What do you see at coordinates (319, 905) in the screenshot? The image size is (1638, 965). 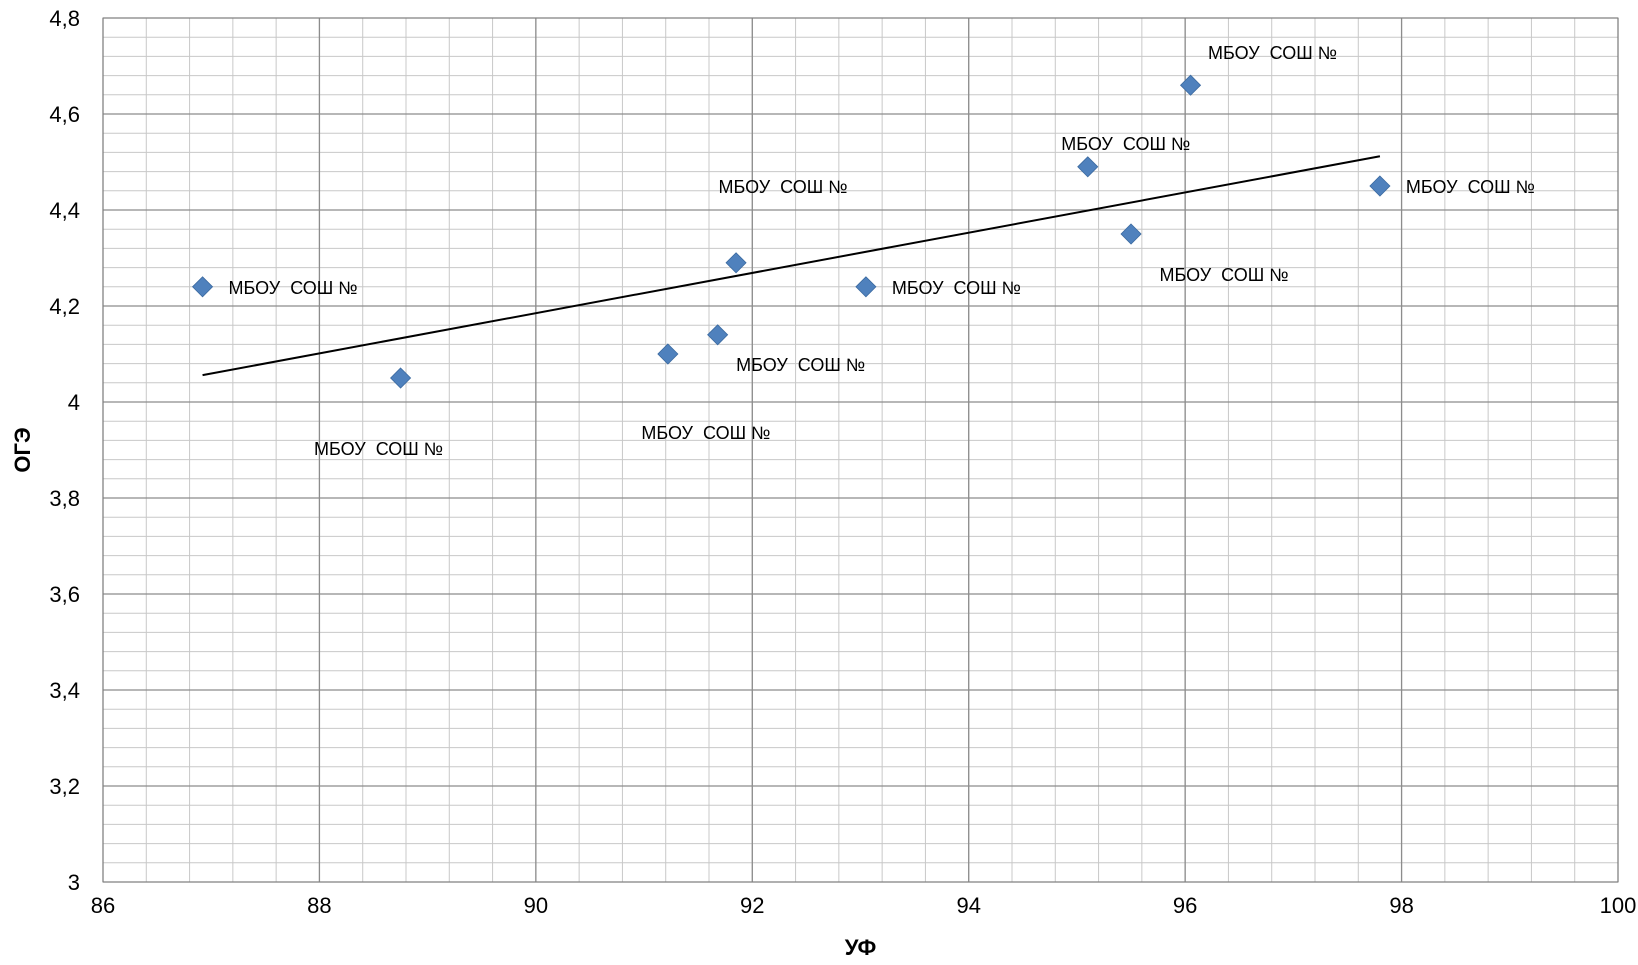 I see `x-tick-label: 88` at bounding box center [319, 905].